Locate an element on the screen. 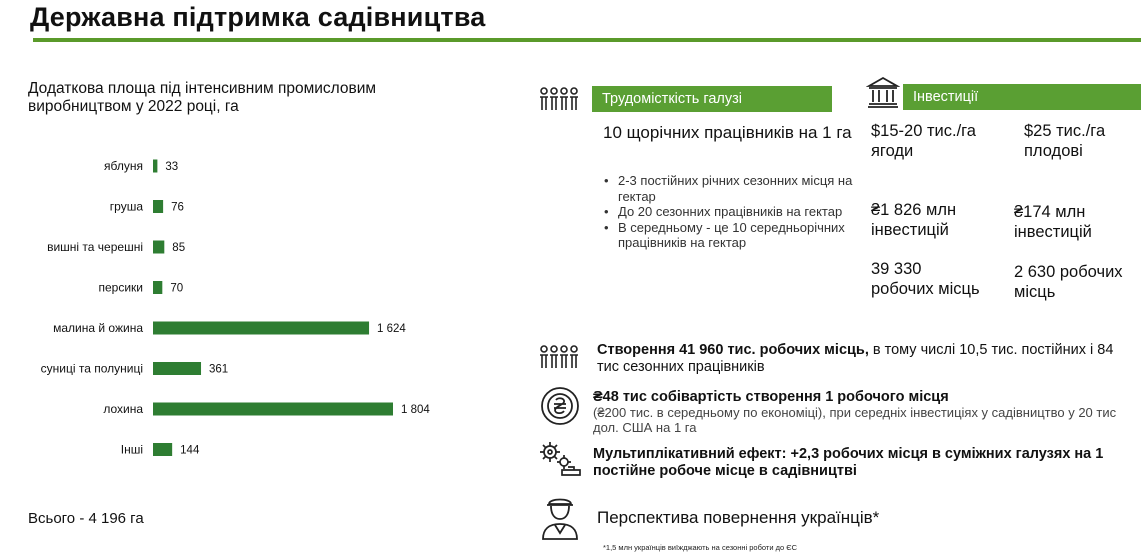  gears-icon is located at coordinates (560, 459).